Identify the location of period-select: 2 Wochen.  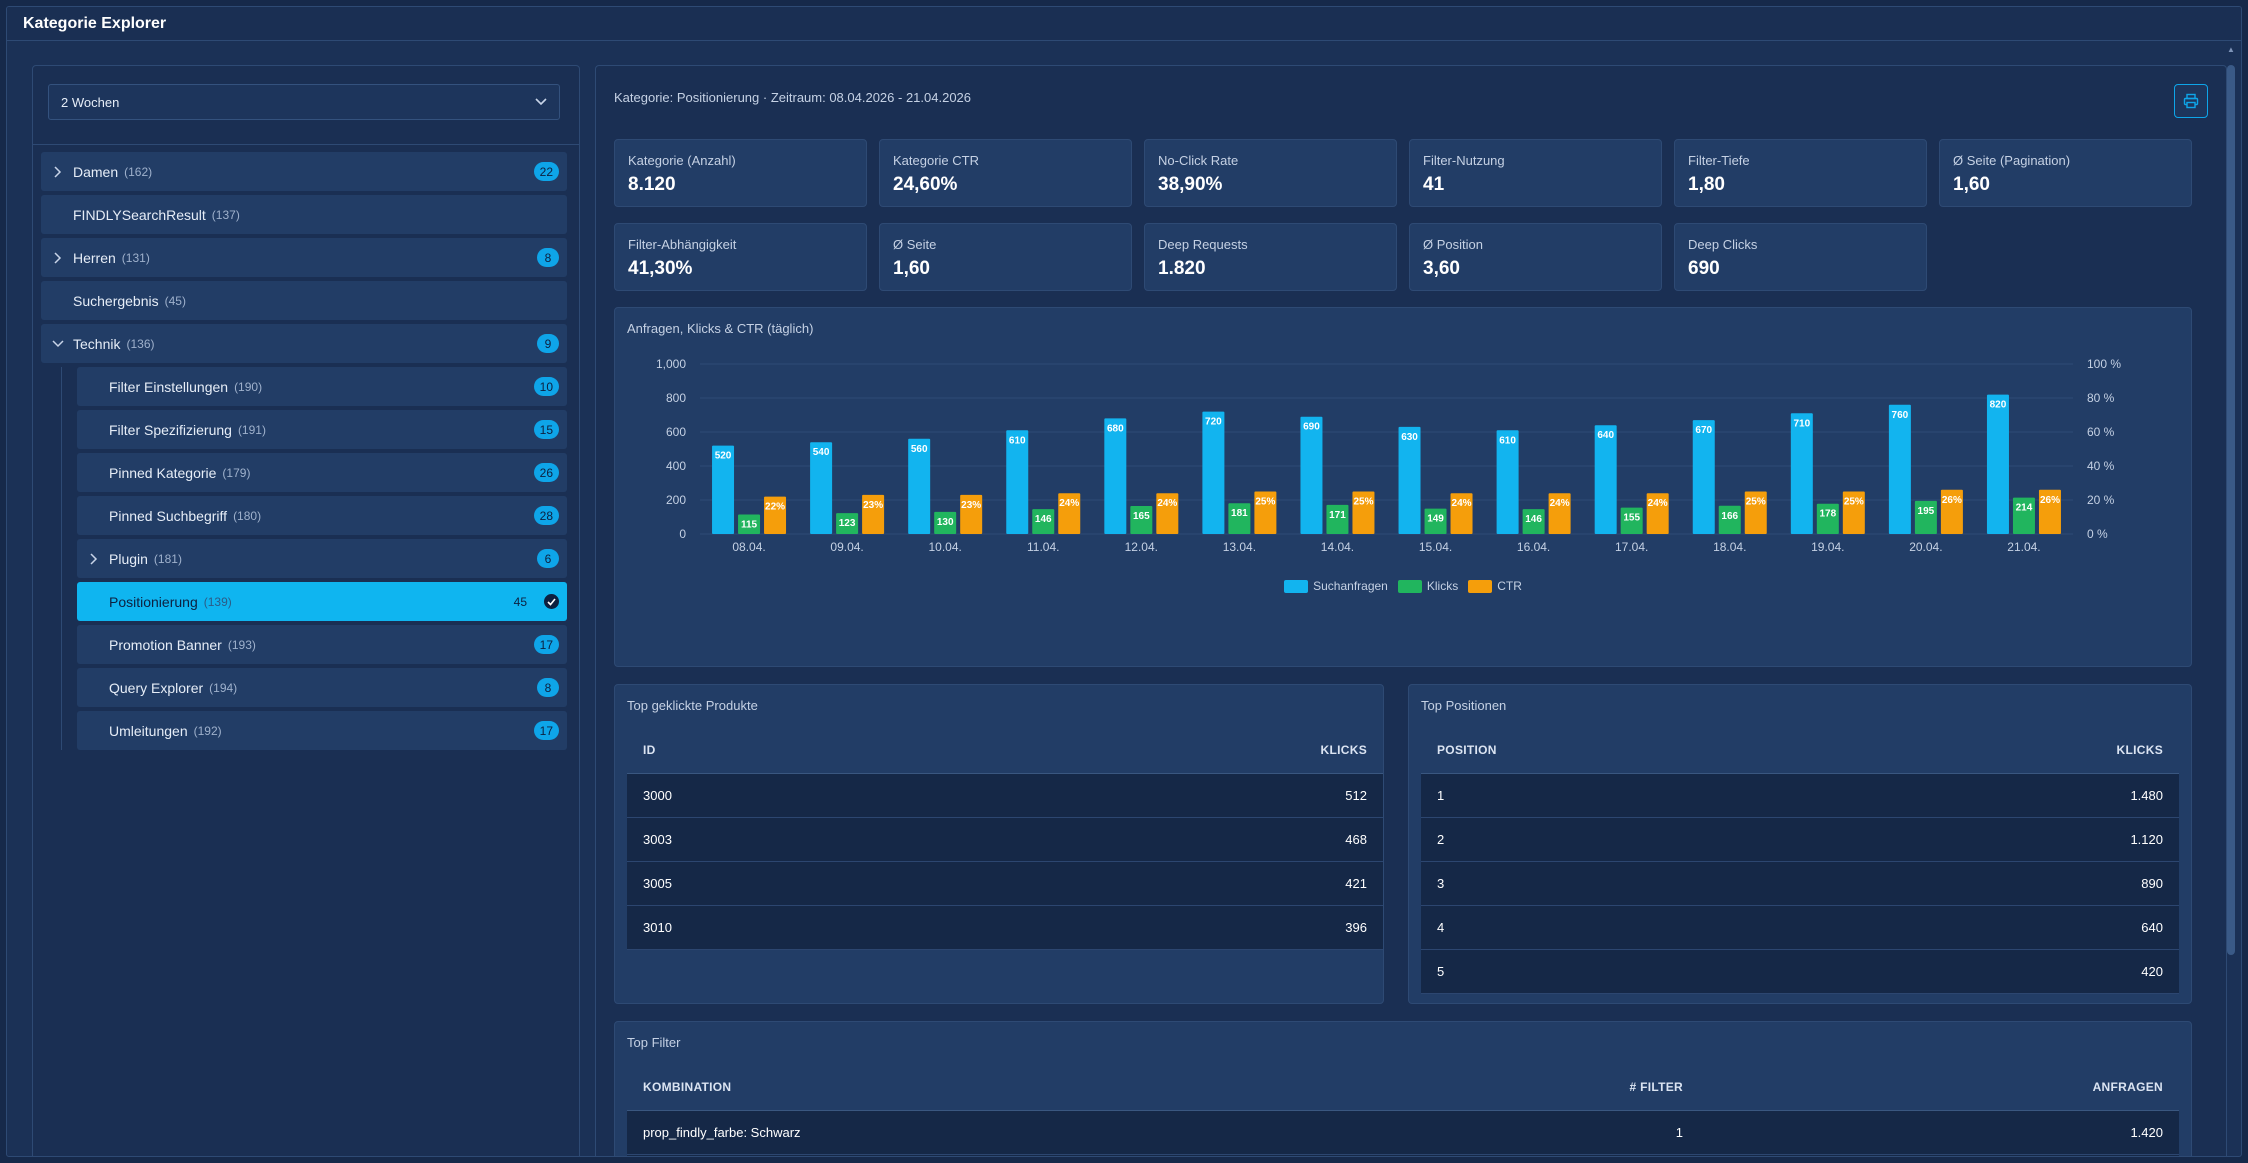
(304, 102).